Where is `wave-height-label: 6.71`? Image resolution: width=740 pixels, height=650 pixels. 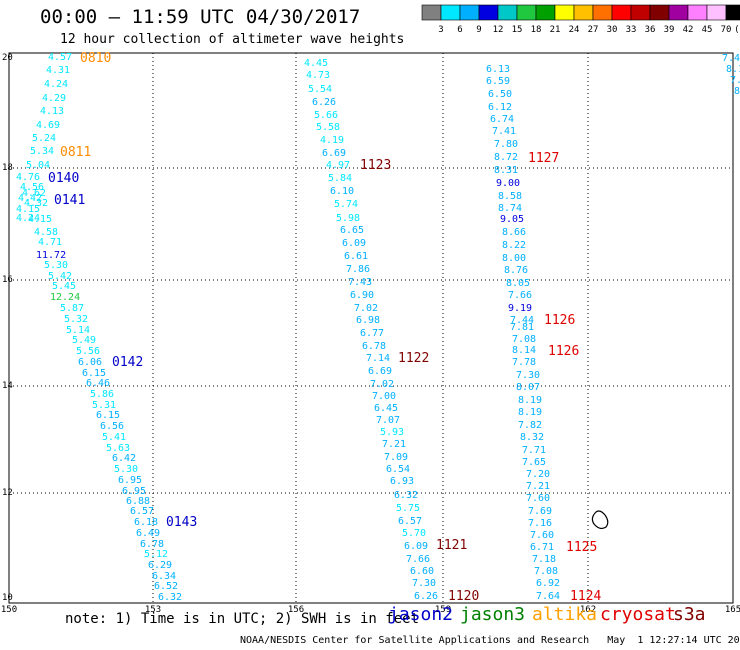
wave-height-label: 6.71 is located at coordinates (542, 547).